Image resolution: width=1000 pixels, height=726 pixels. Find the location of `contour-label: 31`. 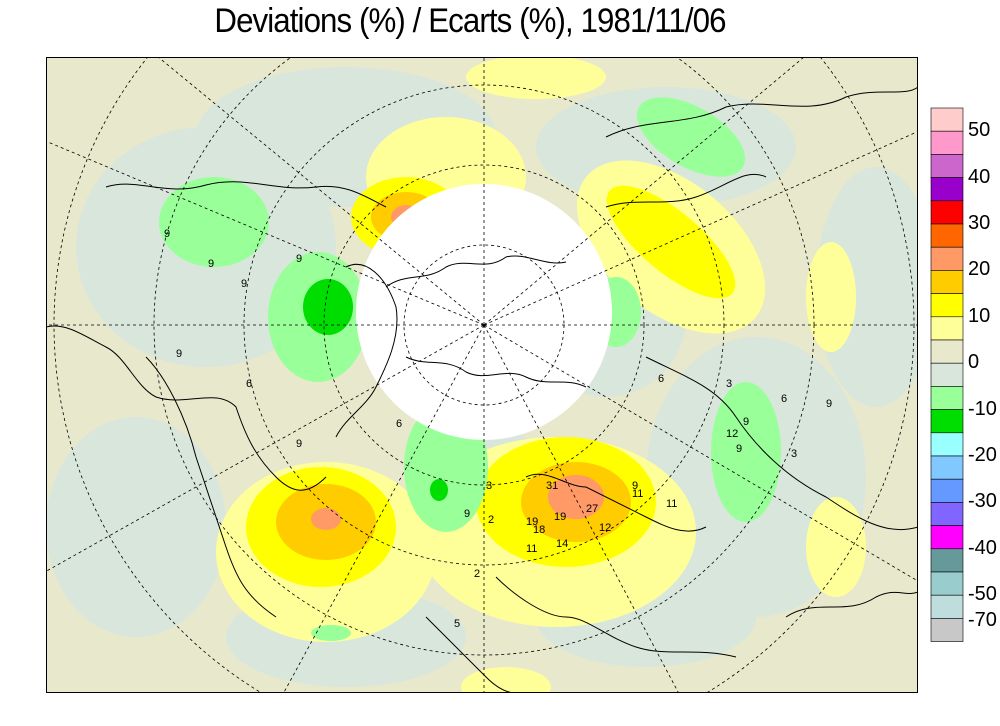

contour-label: 31 is located at coordinates (552, 486).